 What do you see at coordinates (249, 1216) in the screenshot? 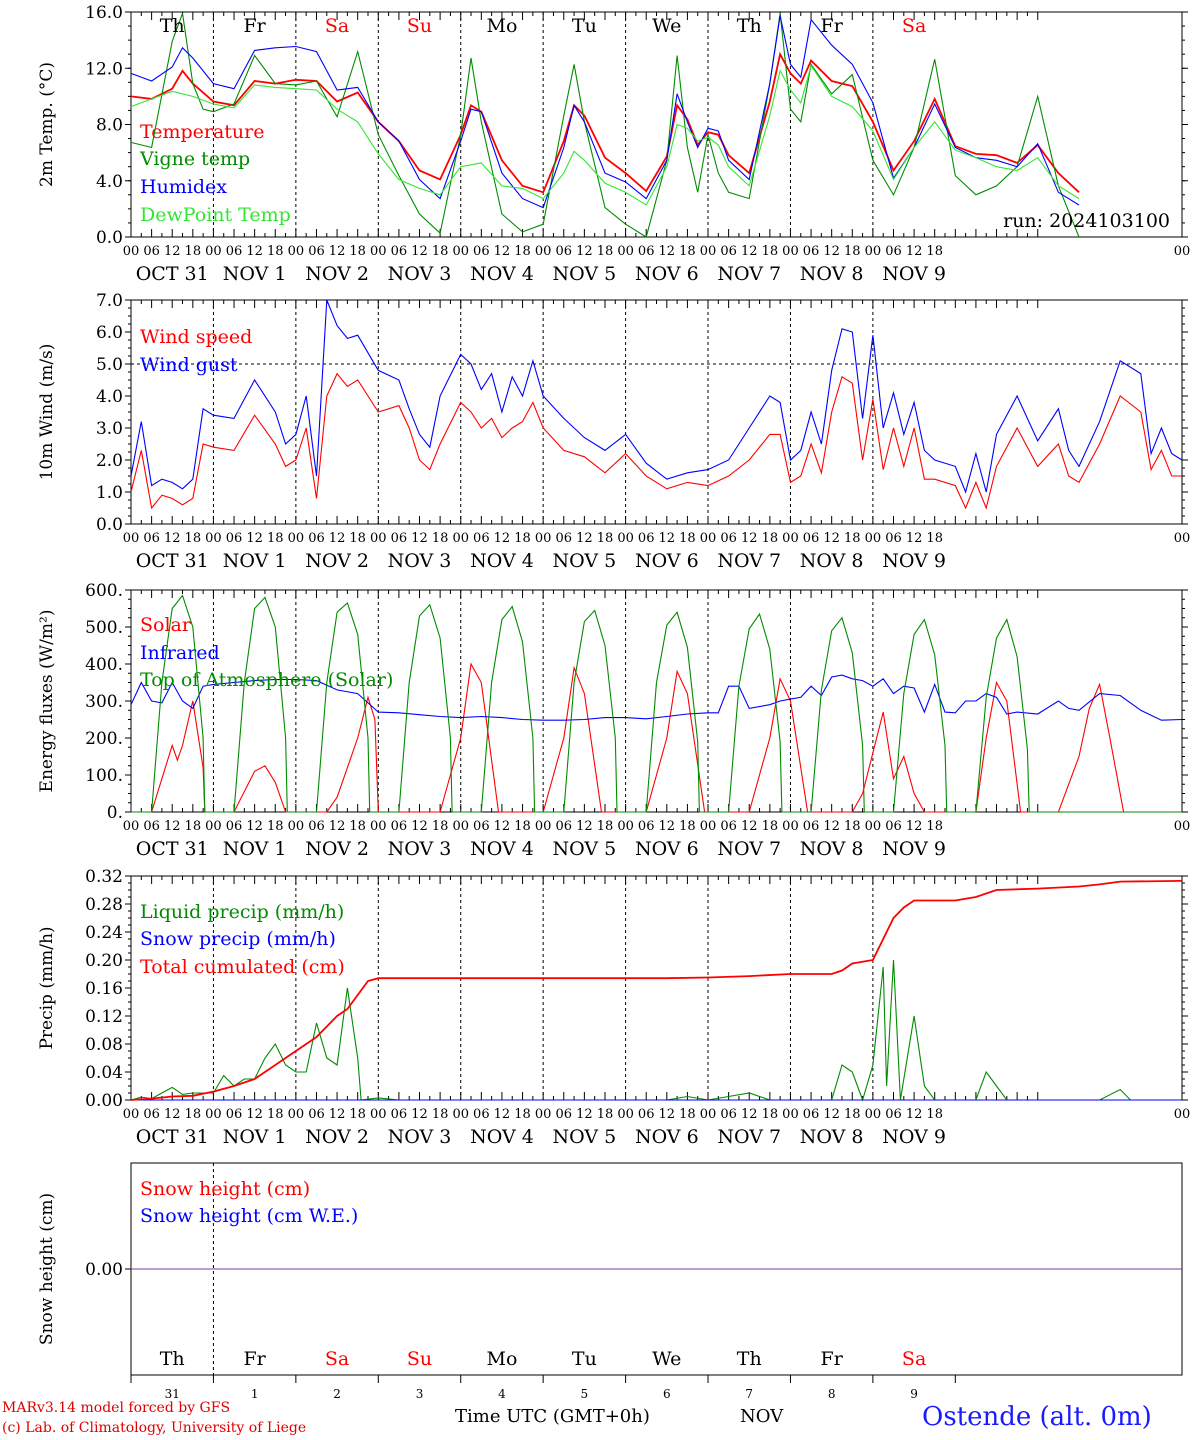
I see `legend-entry: Snow height (cm W.E.)` at bounding box center [249, 1216].